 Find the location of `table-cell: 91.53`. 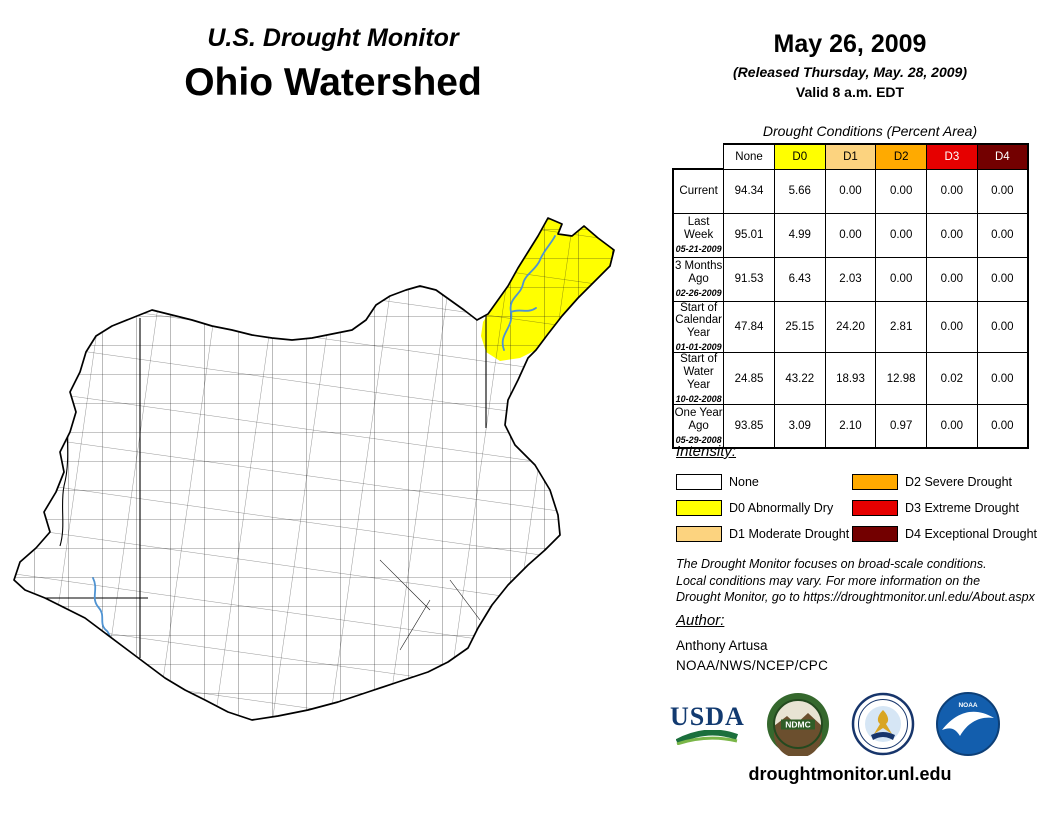

table-cell: 91.53 is located at coordinates (749, 279).